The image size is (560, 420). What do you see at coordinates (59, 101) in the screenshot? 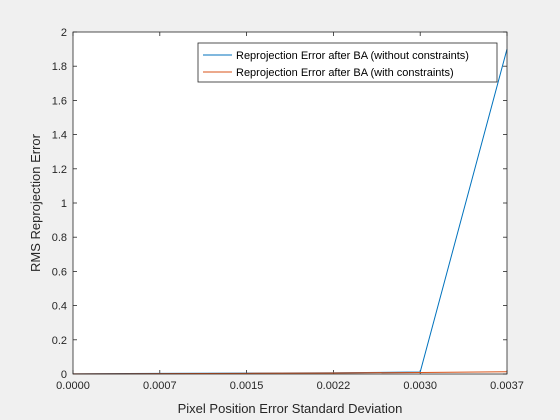
I see `y-tick-label: 1.6` at bounding box center [59, 101].